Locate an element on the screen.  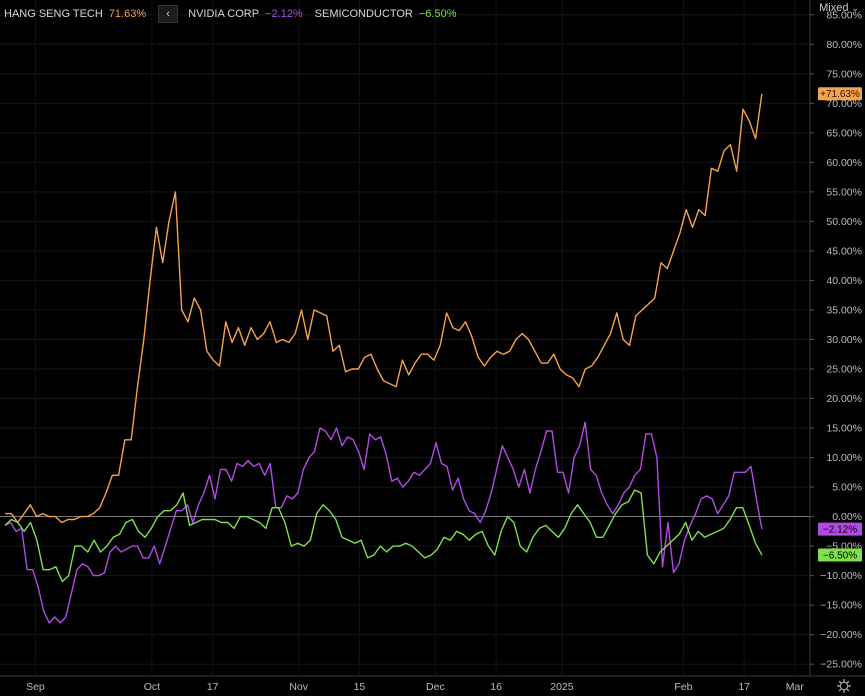
y-tick-label: 20.00% is located at coordinates (844, 399).